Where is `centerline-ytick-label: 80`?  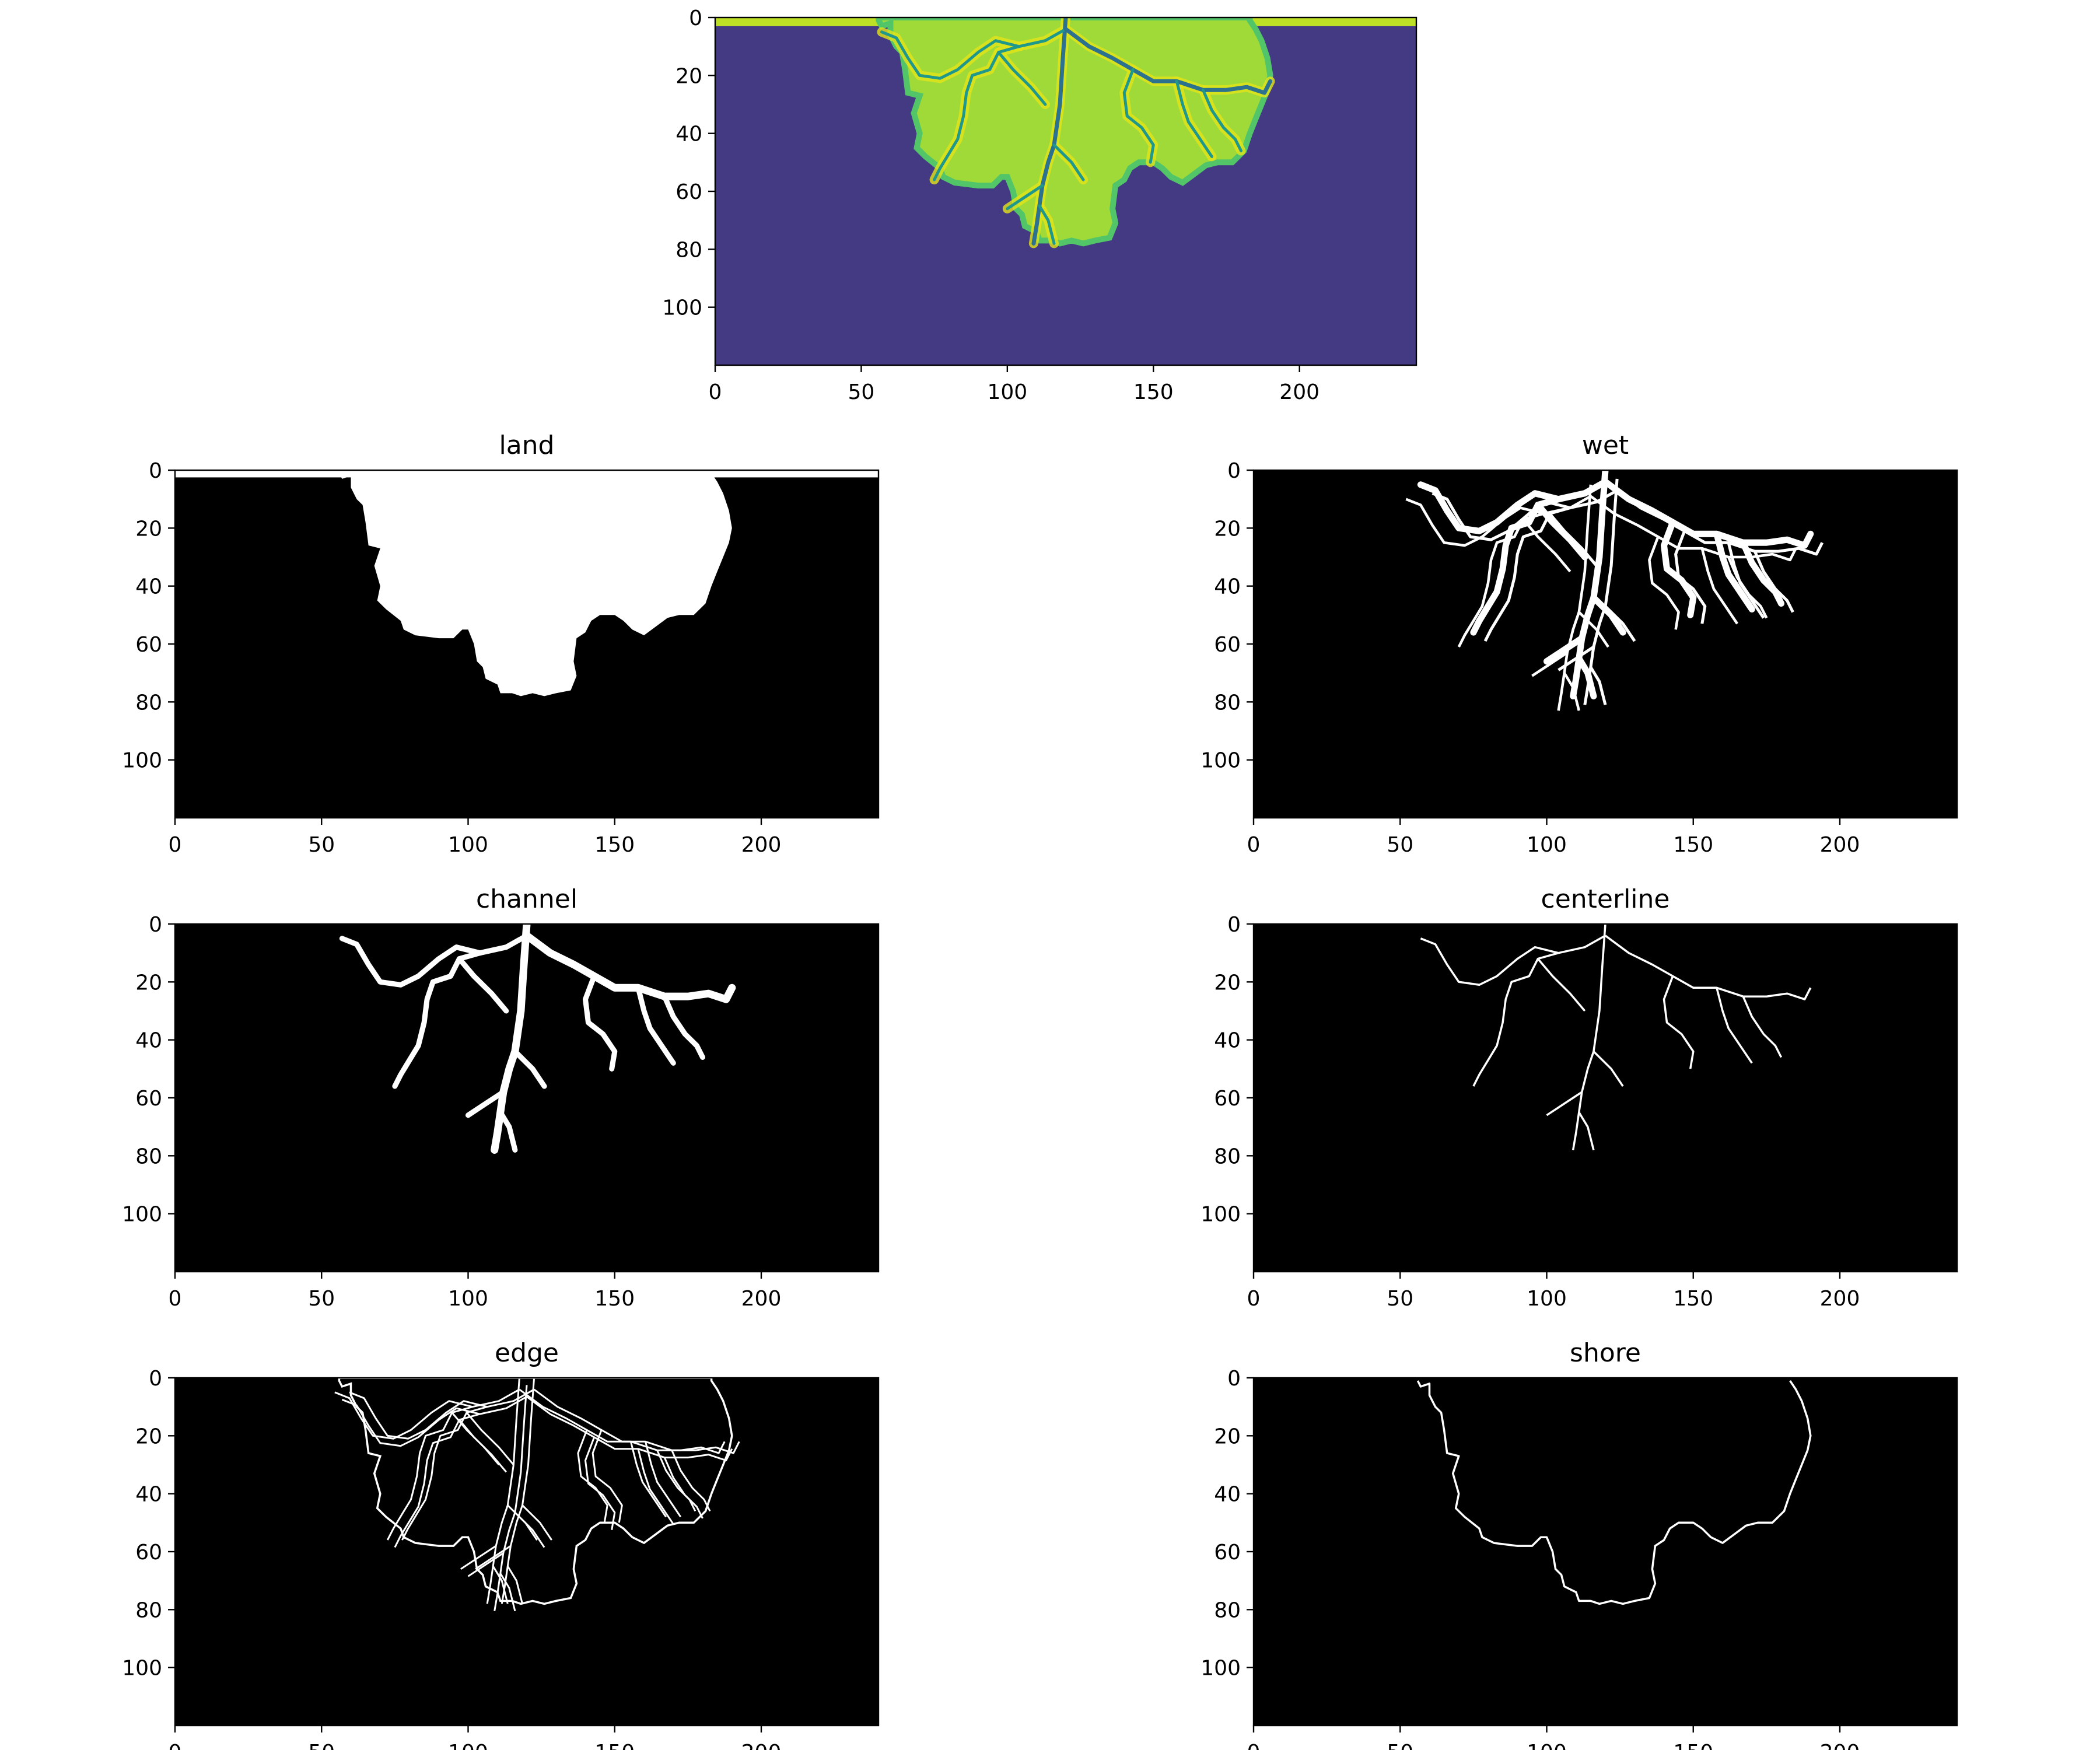
centerline-ytick-label: 80 is located at coordinates (1227, 1156).